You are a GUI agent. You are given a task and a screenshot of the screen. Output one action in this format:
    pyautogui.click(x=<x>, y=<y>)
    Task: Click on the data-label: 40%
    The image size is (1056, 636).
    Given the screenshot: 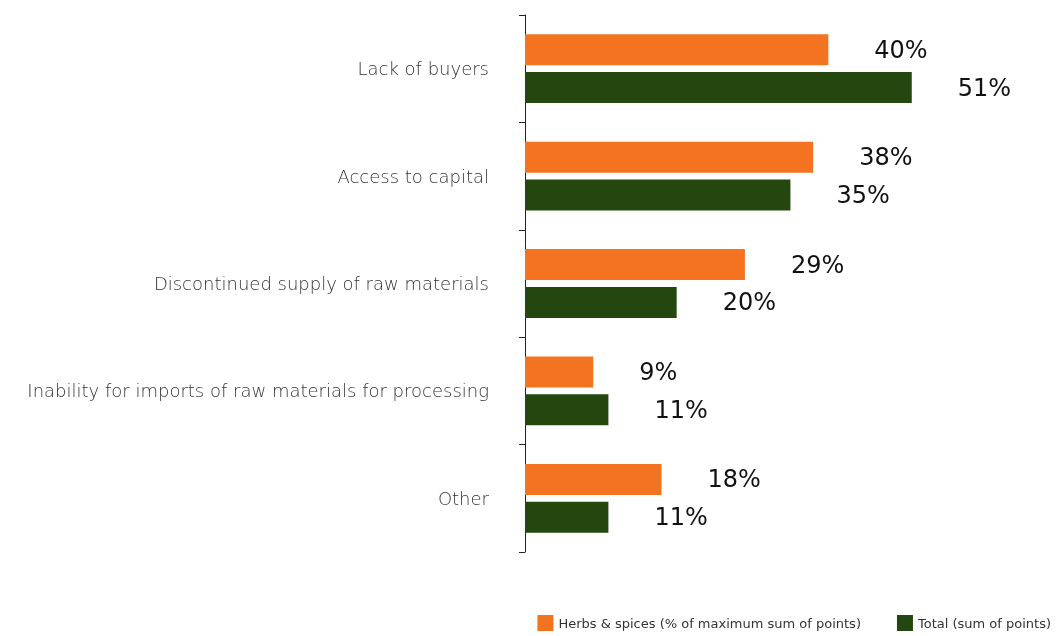 What is the action you would take?
    pyautogui.click(x=901, y=49)
    